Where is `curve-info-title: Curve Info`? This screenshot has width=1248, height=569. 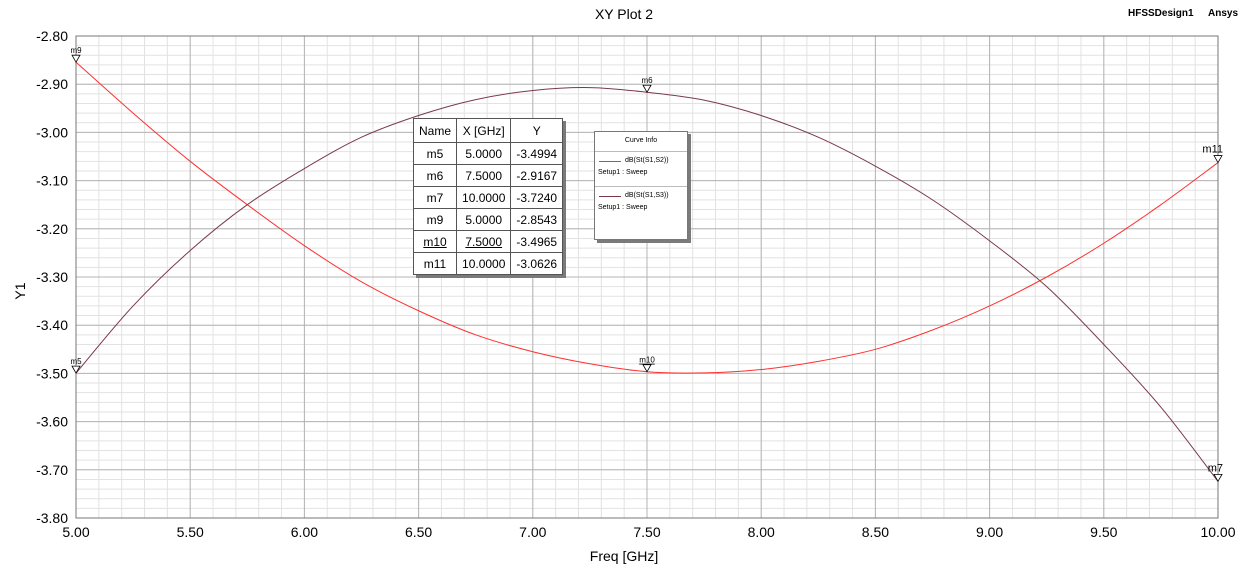
curve-info-title: Curve Info is located at coordinates (641, 142).